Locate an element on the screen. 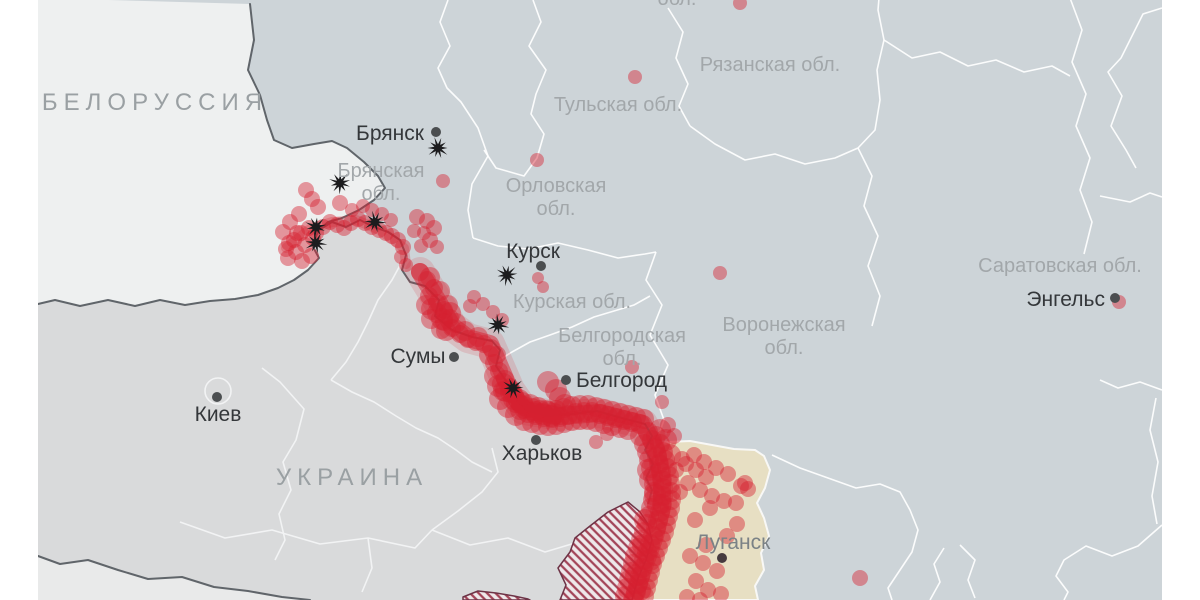 This screenshot has height=600, width=1200. front-line is located at coordinates (649, 464).